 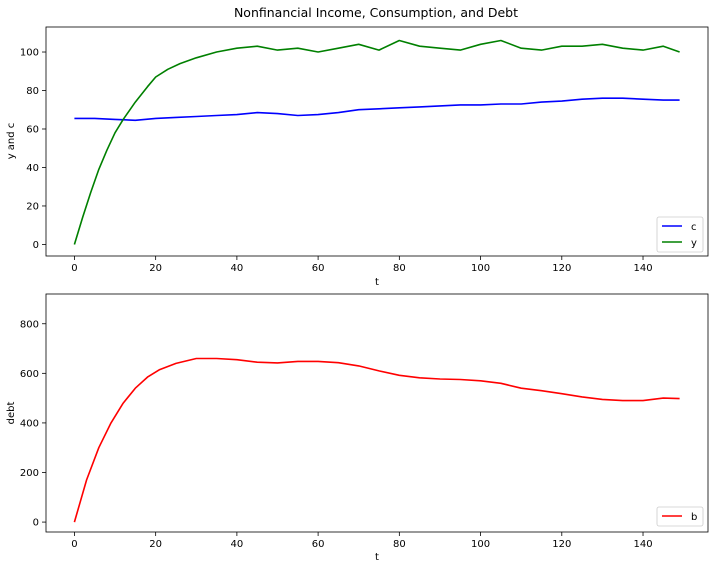 I want to click on top-chart-legend: c y, so click(x=680, y=234).